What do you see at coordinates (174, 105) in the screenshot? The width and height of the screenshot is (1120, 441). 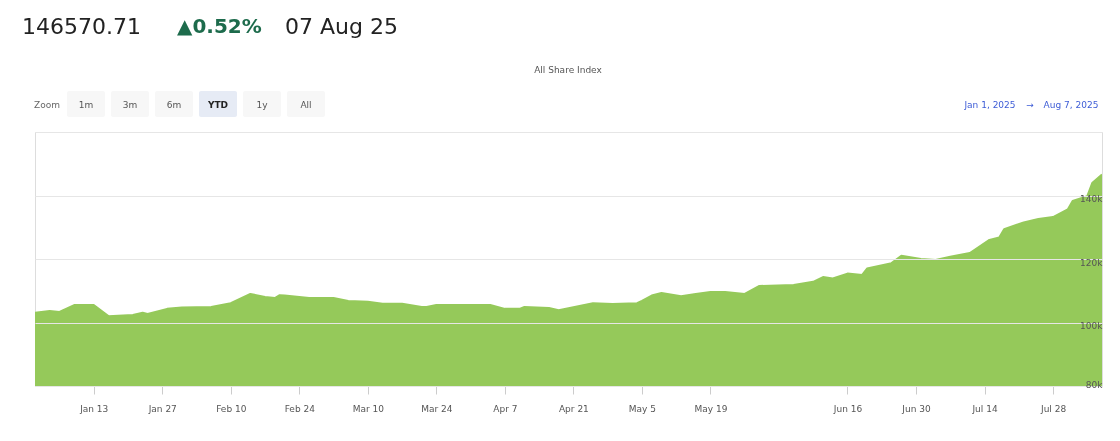 I see `text: 6m` at bounding box center [174, 105].